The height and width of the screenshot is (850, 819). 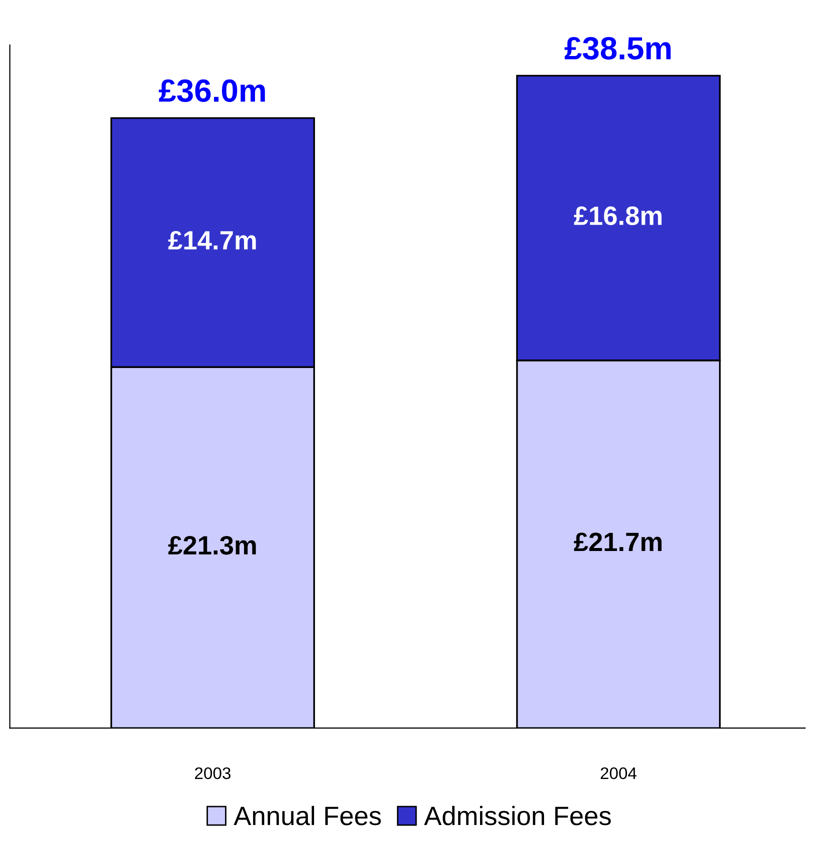 What do you see at coordinates (618, 542) in the screenshot?
I see `data-label: £21.7m` at bounding box center [618, 542].